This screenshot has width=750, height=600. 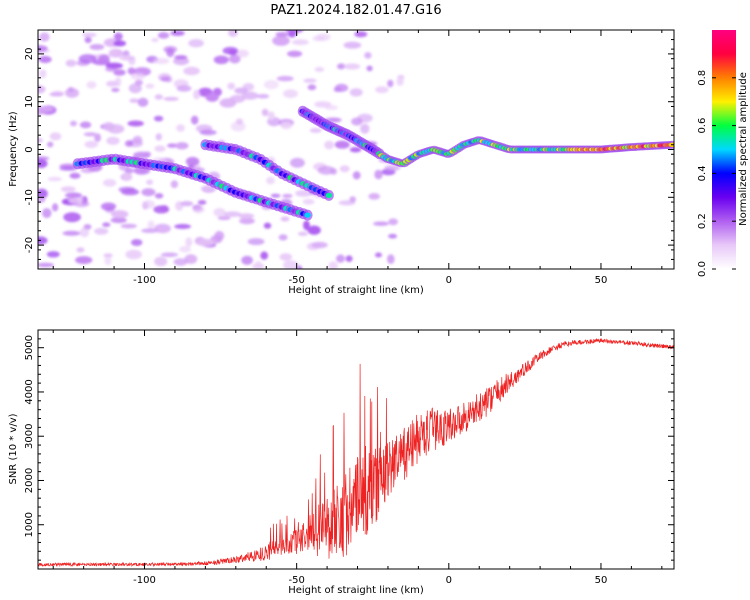 What do you see at coordinates (29, 391) in the screenshot?
I see `y-tick-label: 4000` at bounding box center [29, 391].